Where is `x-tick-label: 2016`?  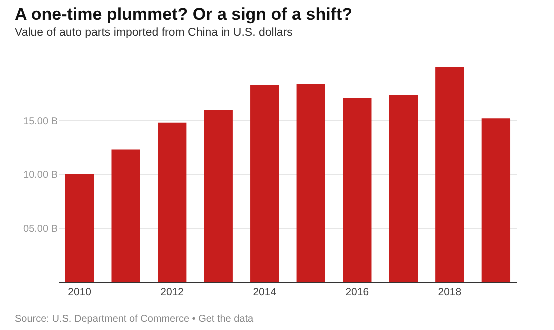 x-tick-label: 2016 is located at coordinates (358, 292).